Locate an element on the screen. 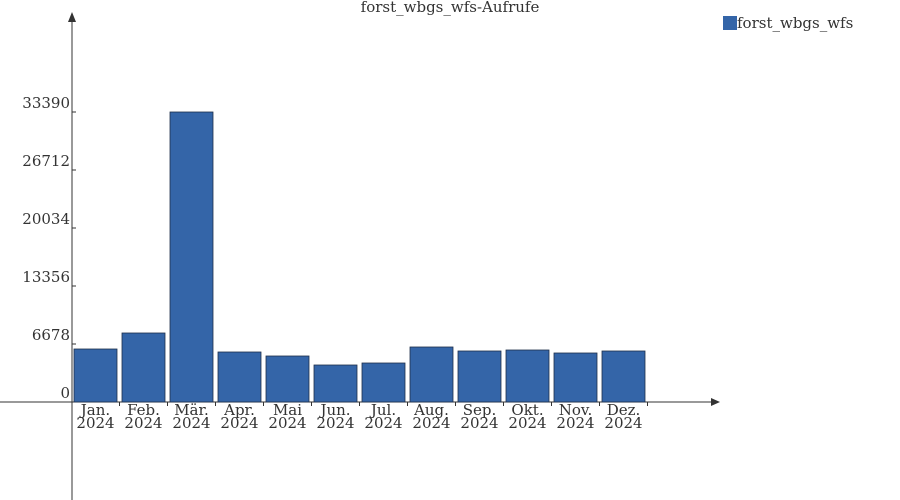  x-tick-label: Mär. is located at coordinates (191, 410).